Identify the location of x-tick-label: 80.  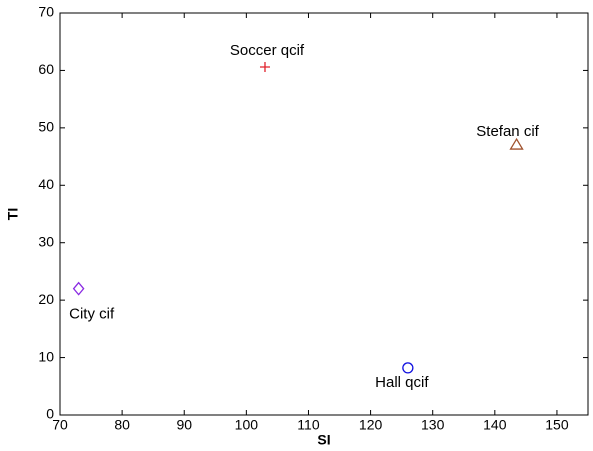
(122, 425).